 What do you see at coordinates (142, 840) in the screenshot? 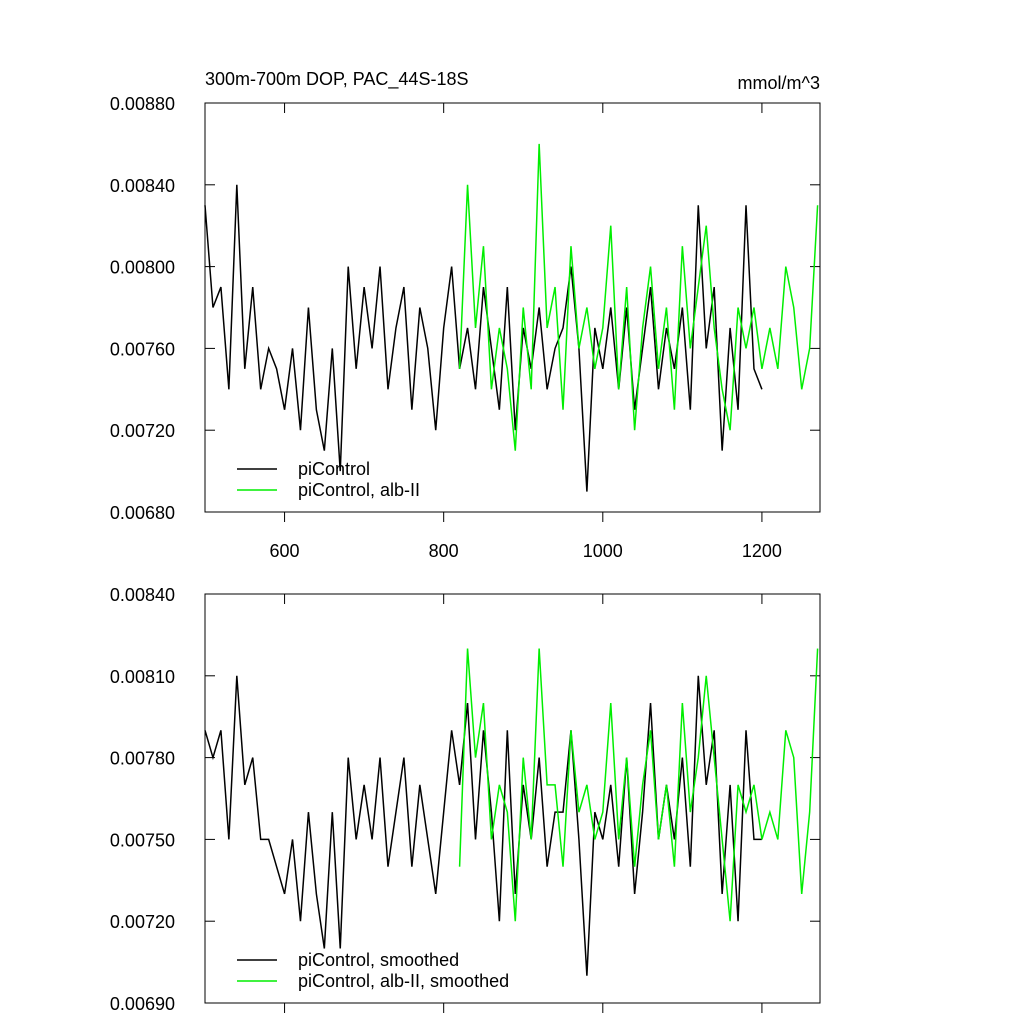
I see `y-tick-label: 0.00750` at bounding box center [142, 840].